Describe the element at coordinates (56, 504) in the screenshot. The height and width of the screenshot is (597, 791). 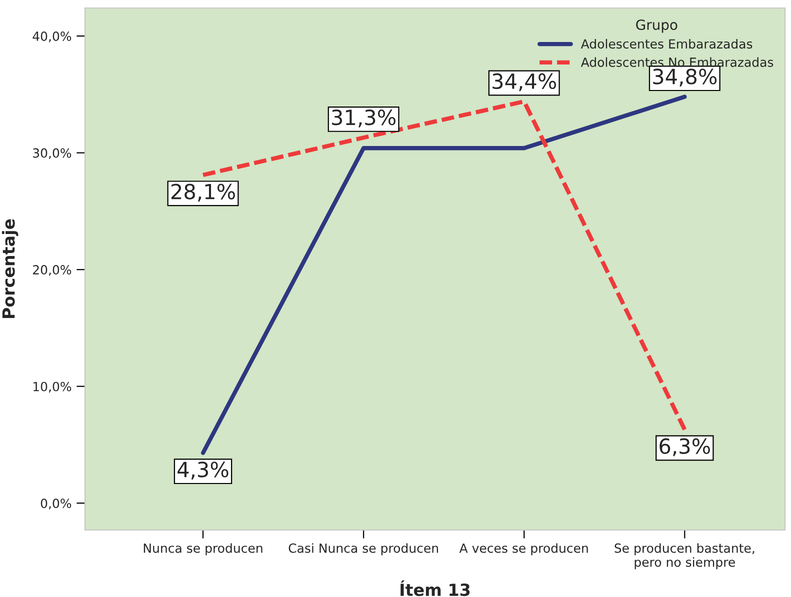
I see `y-tick-label: 0,0%` at that location.